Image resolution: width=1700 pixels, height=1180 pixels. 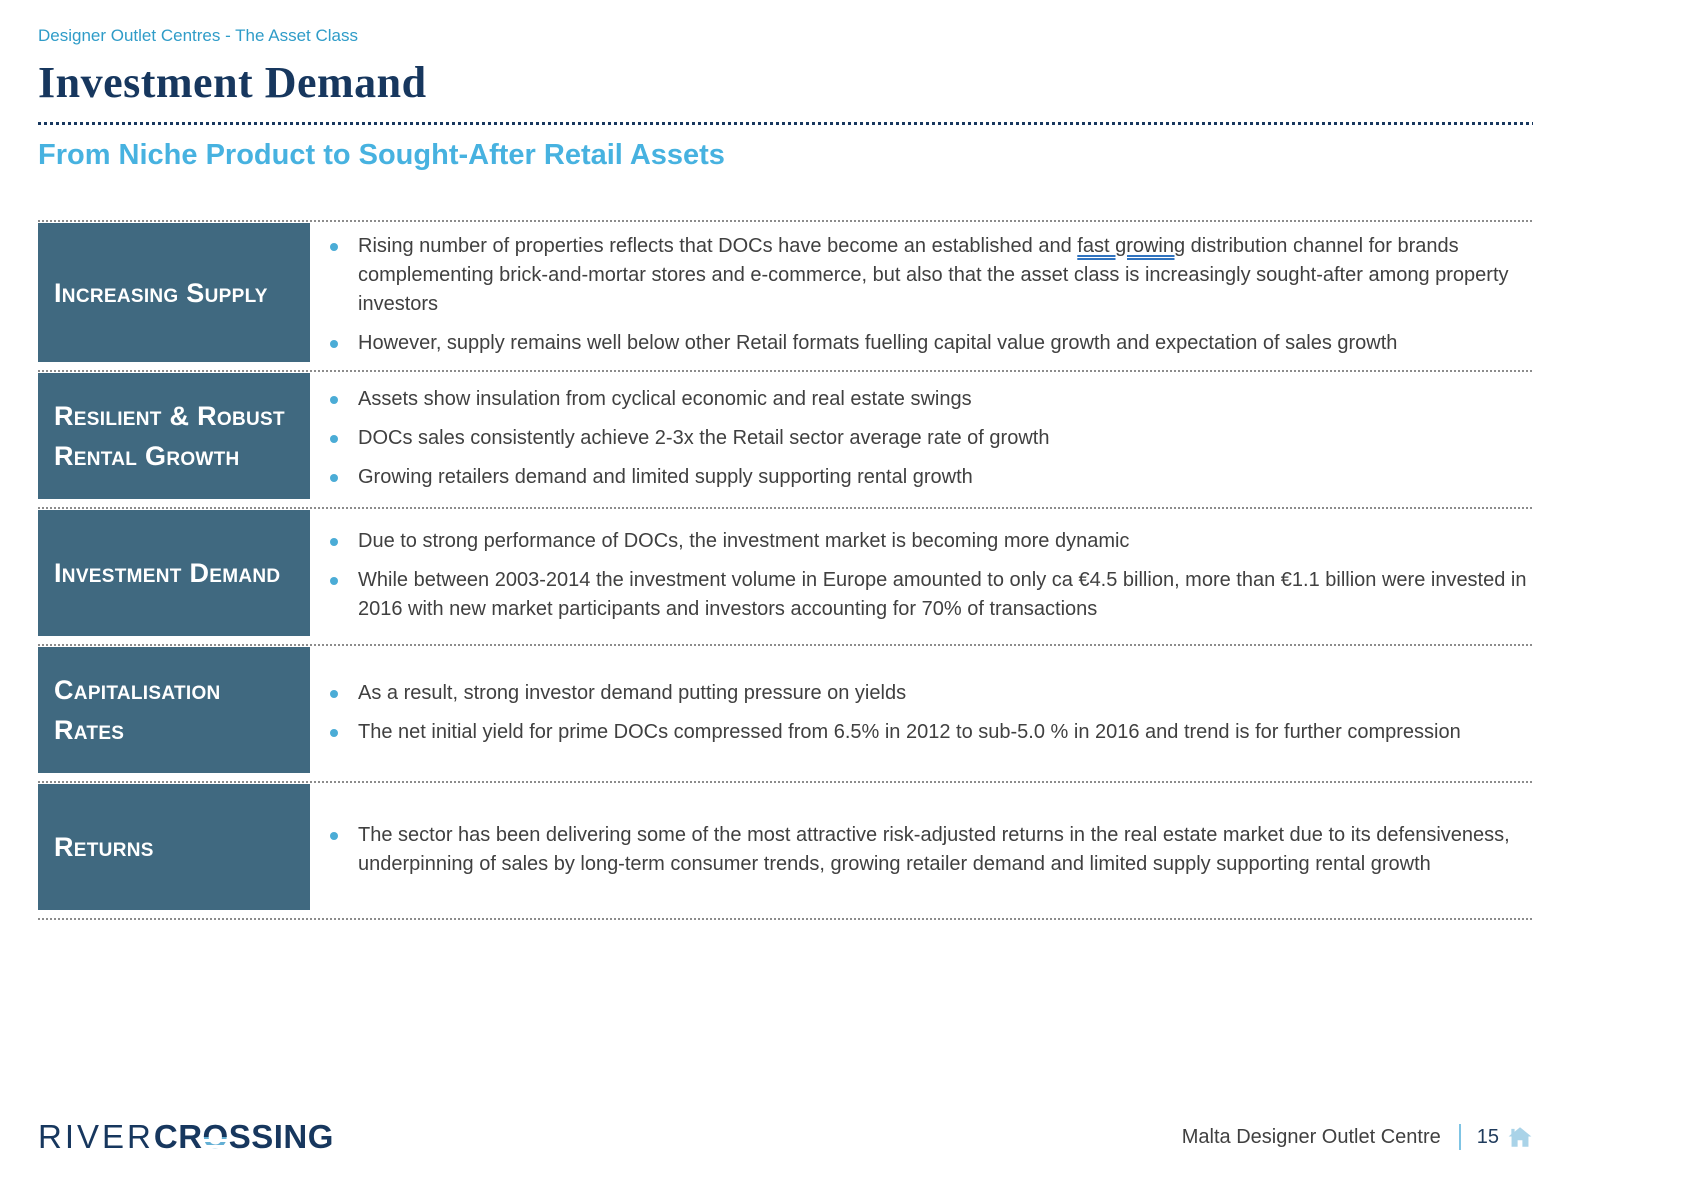 I want to click on row-label-box: Increasing Supply, so click(x=174, y=292).